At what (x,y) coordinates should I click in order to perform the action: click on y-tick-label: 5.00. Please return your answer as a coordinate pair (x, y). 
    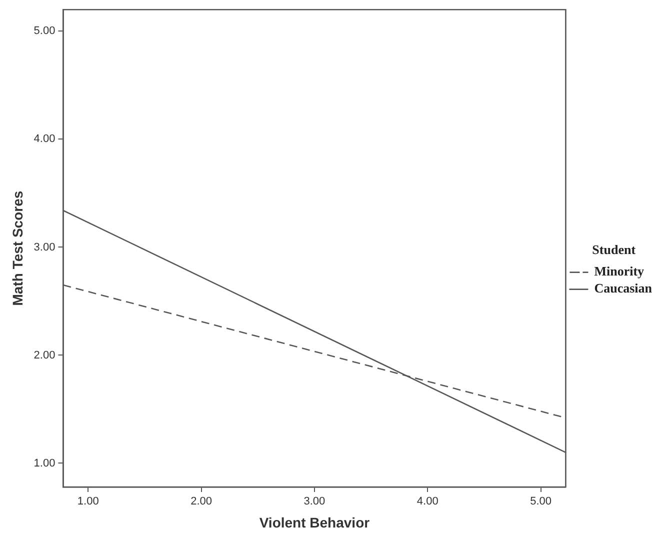
    Looking at the image, I should click on (45, 31).